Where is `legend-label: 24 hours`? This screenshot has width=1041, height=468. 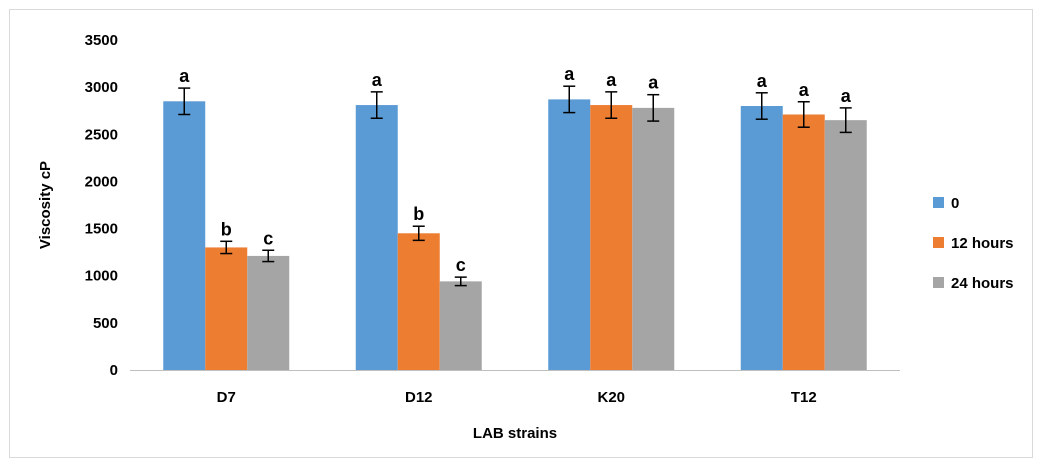 legend-label: 24 hours is located at coordinates (982, 283).